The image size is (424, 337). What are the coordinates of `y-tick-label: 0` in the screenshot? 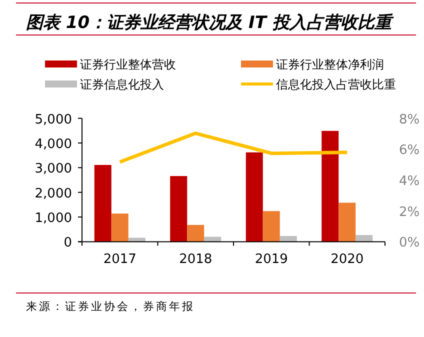 It's located at (68, 243).